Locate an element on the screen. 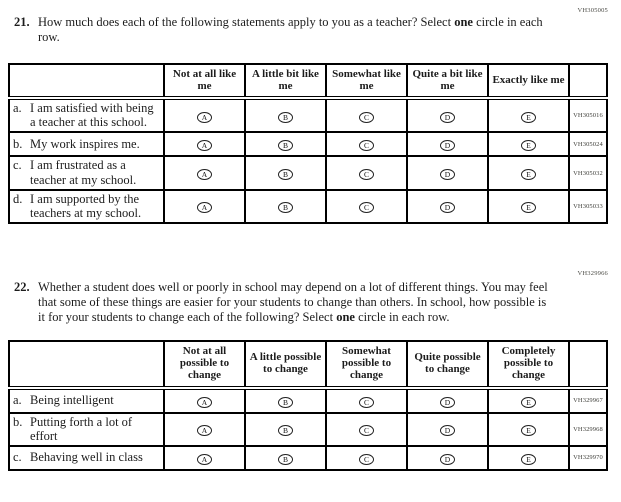  question-21-number: 21. is located at coordinates (22, 22).